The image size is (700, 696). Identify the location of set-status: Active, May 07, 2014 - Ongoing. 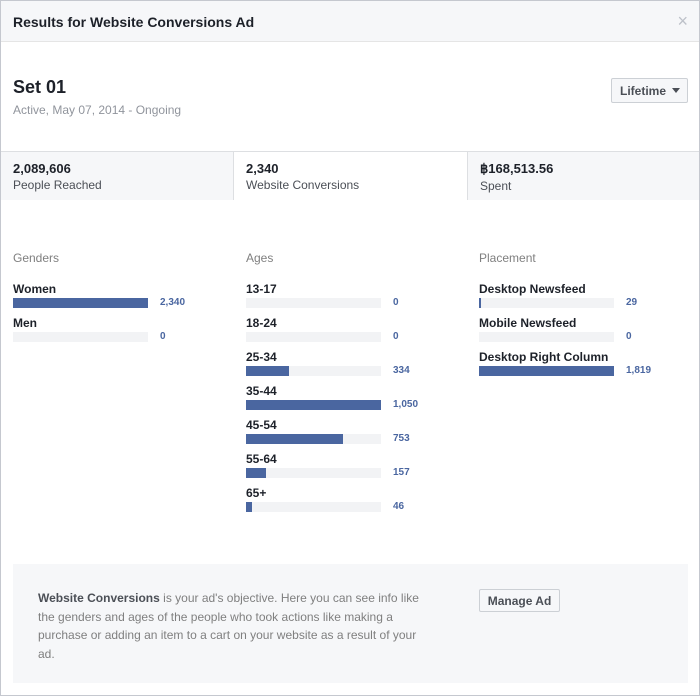
(97, 110).